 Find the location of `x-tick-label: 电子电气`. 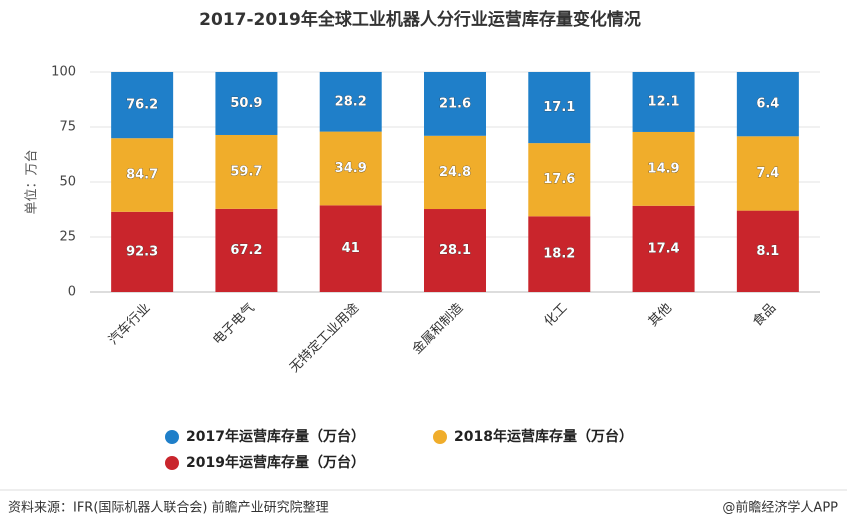

x-tick-label: 电子电气 is located at coordinates (234, 324).